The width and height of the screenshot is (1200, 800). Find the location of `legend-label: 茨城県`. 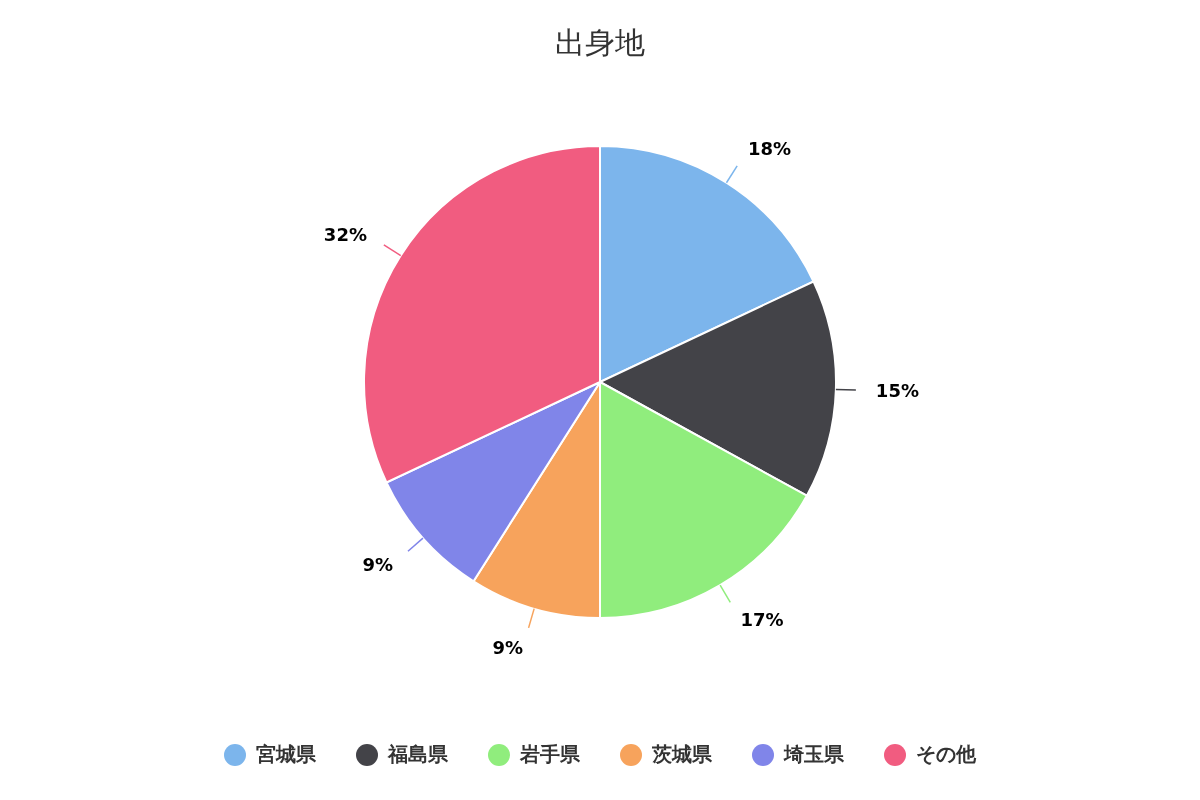

legend-label: 茨城県 is located at coordinates (681, 754).